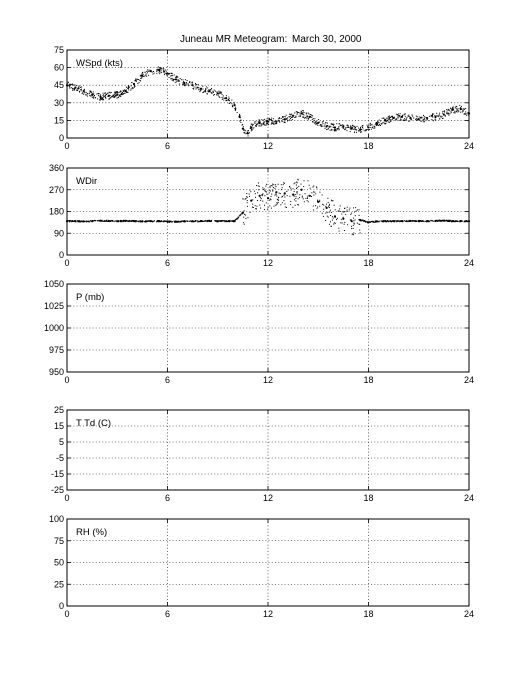 The image size is (520, 683). I want to click on y-tick-label: 950, so click(56, 372).